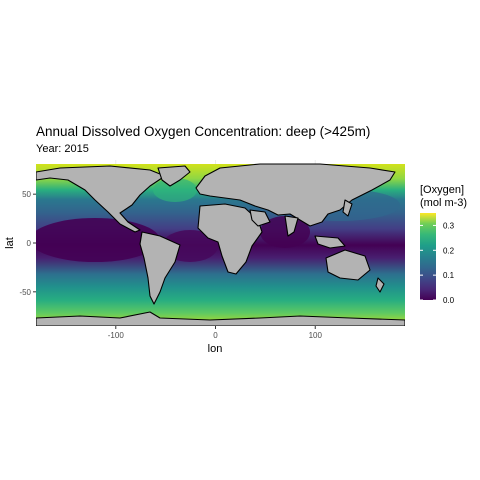 The width and height of the screenshot is (480, 480). Describe the element at coordinates (291, 226) in the screenshot. I see `land-india` at that location.